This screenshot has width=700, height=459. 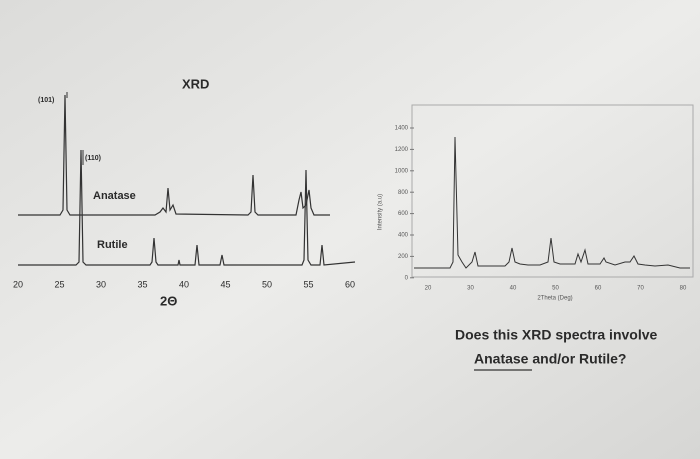 What do you see at coordinates (174, 155) in the screenshot?
I see `anatase-trace` at bounding box center [174, 155].